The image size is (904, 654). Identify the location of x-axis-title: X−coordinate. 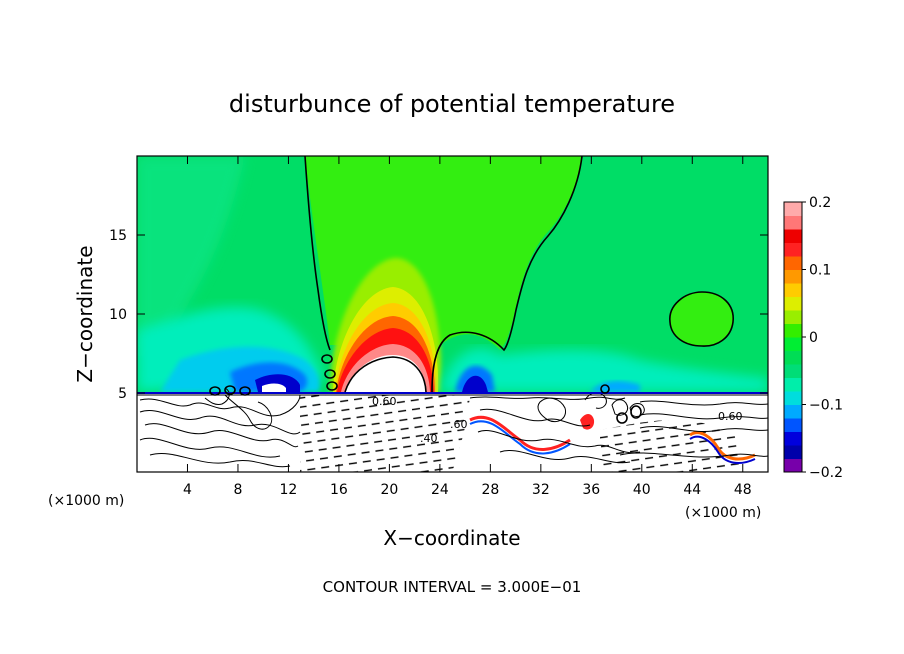
(451, 538).